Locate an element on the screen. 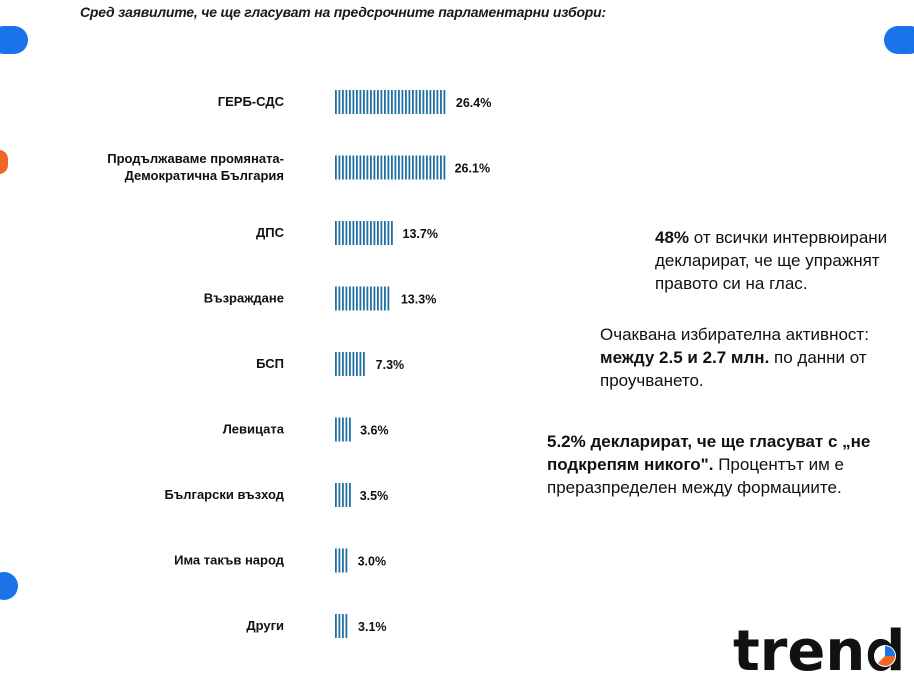 Image resolution: width=914 pixels, height=686 pixels. expected-activity-range: между 2.5 и 2.7 млн. is located at coordinates (685, 357).